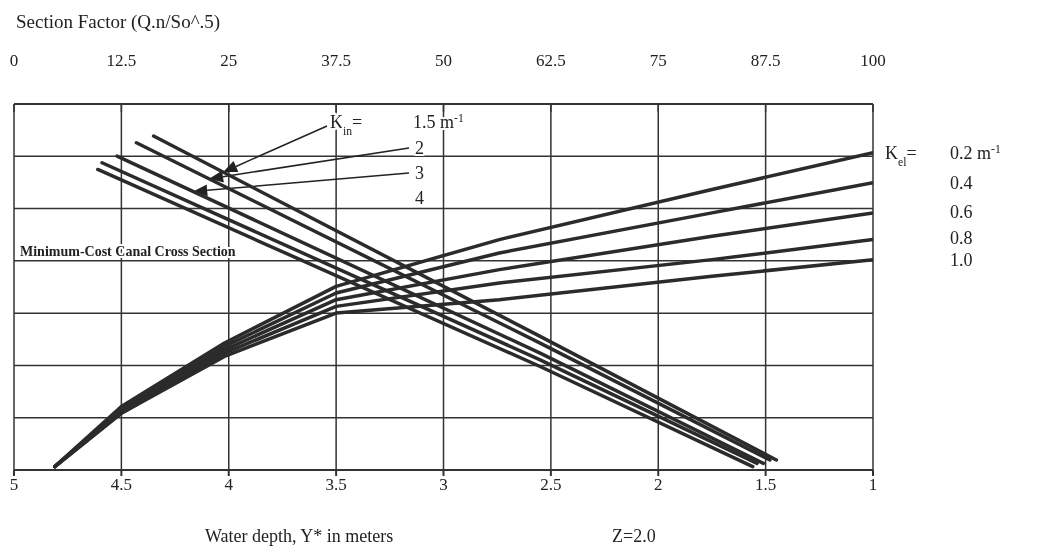 This screenshot has width=1047, height=557. What do you see at coordinates (634, 536) in the screenshot?
I see `text: Z=2.0` at bounding box center [634, 536].